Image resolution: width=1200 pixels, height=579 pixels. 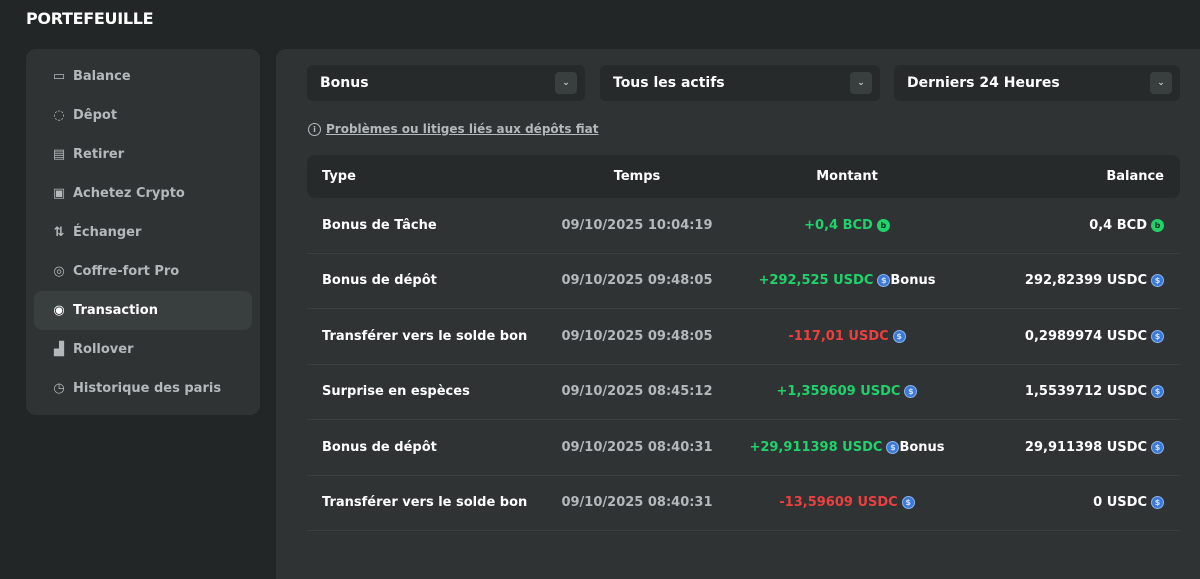 I want to click on sidebar-item-historique-des-paris: ◷ Historique des paris, so click(x=143, y=388).